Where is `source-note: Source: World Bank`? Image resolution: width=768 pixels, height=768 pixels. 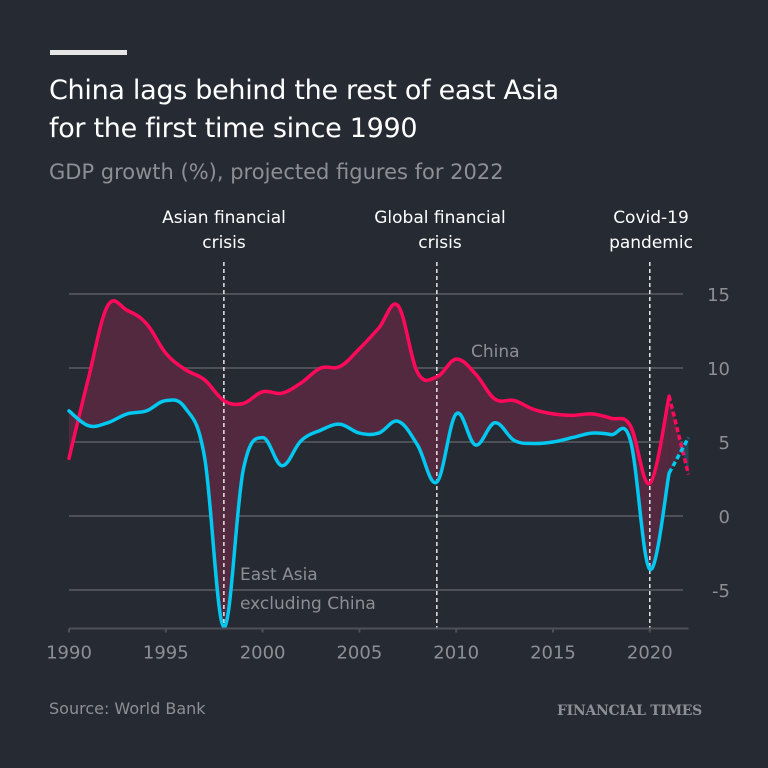 source-note: Source: World Bank is located at coordinates (127, 708).